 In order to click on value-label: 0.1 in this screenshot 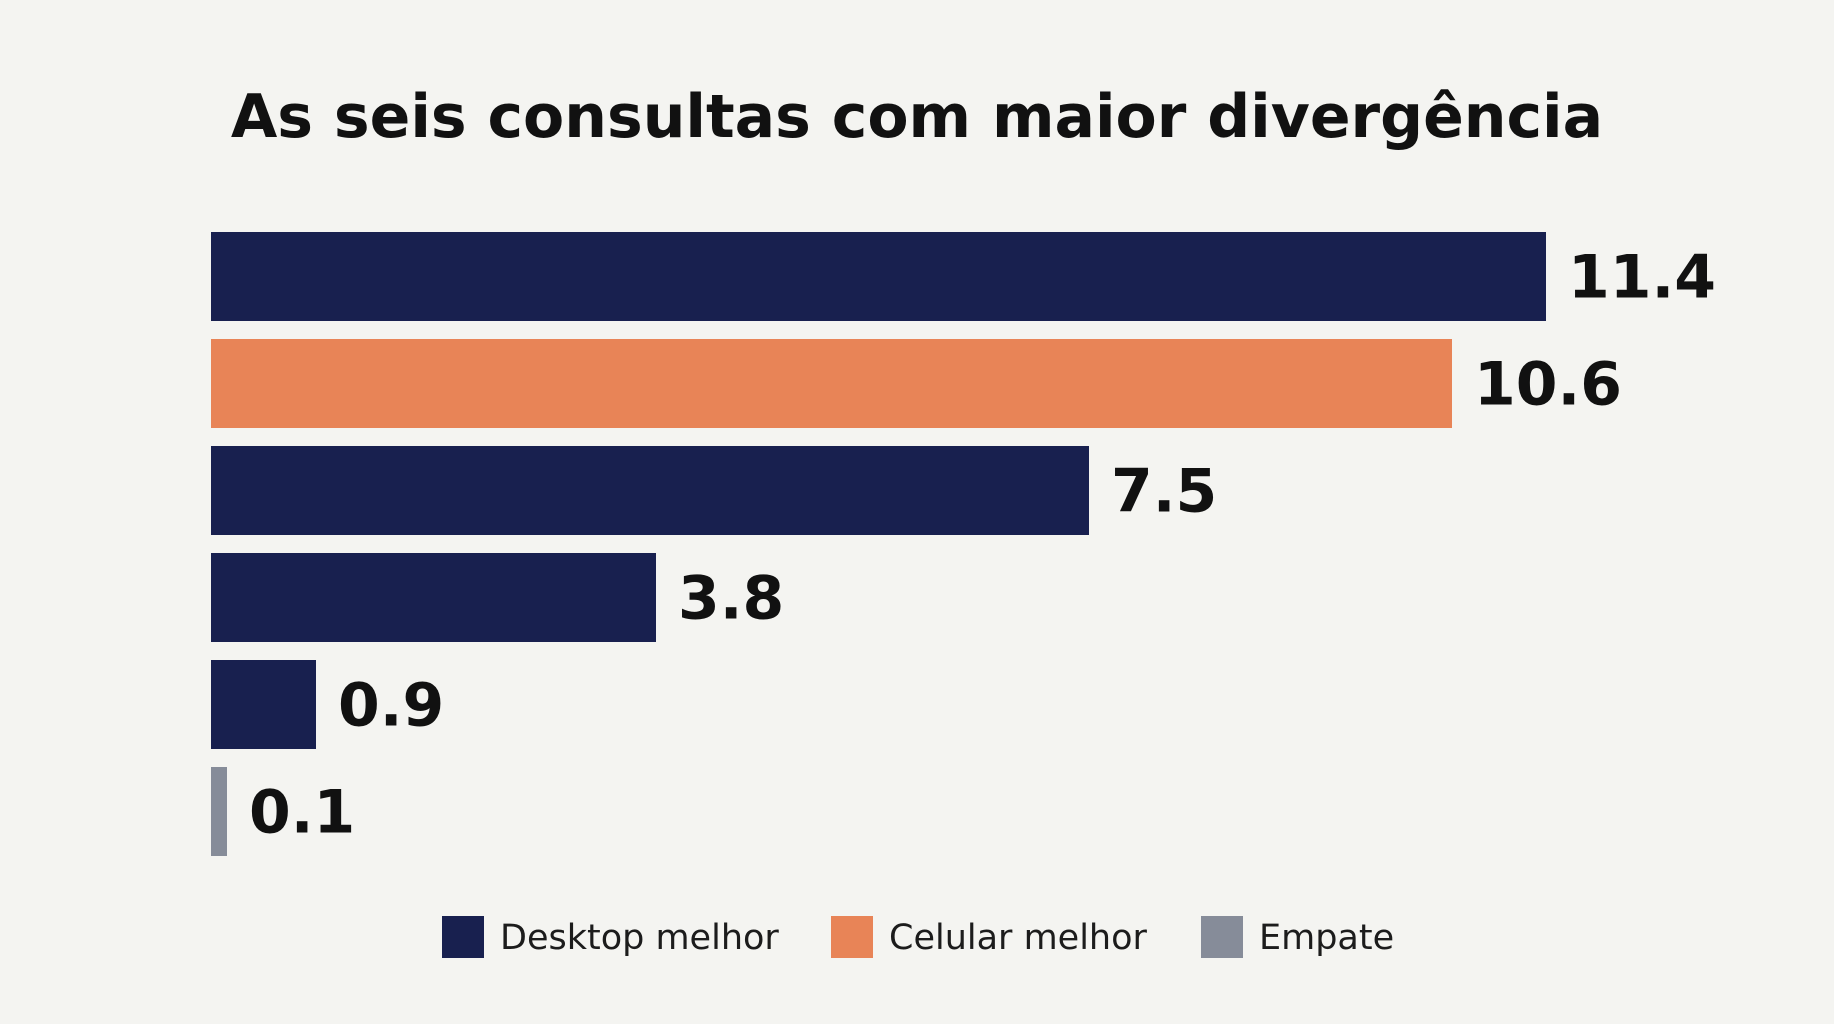, I will do `click(302, 813)`.